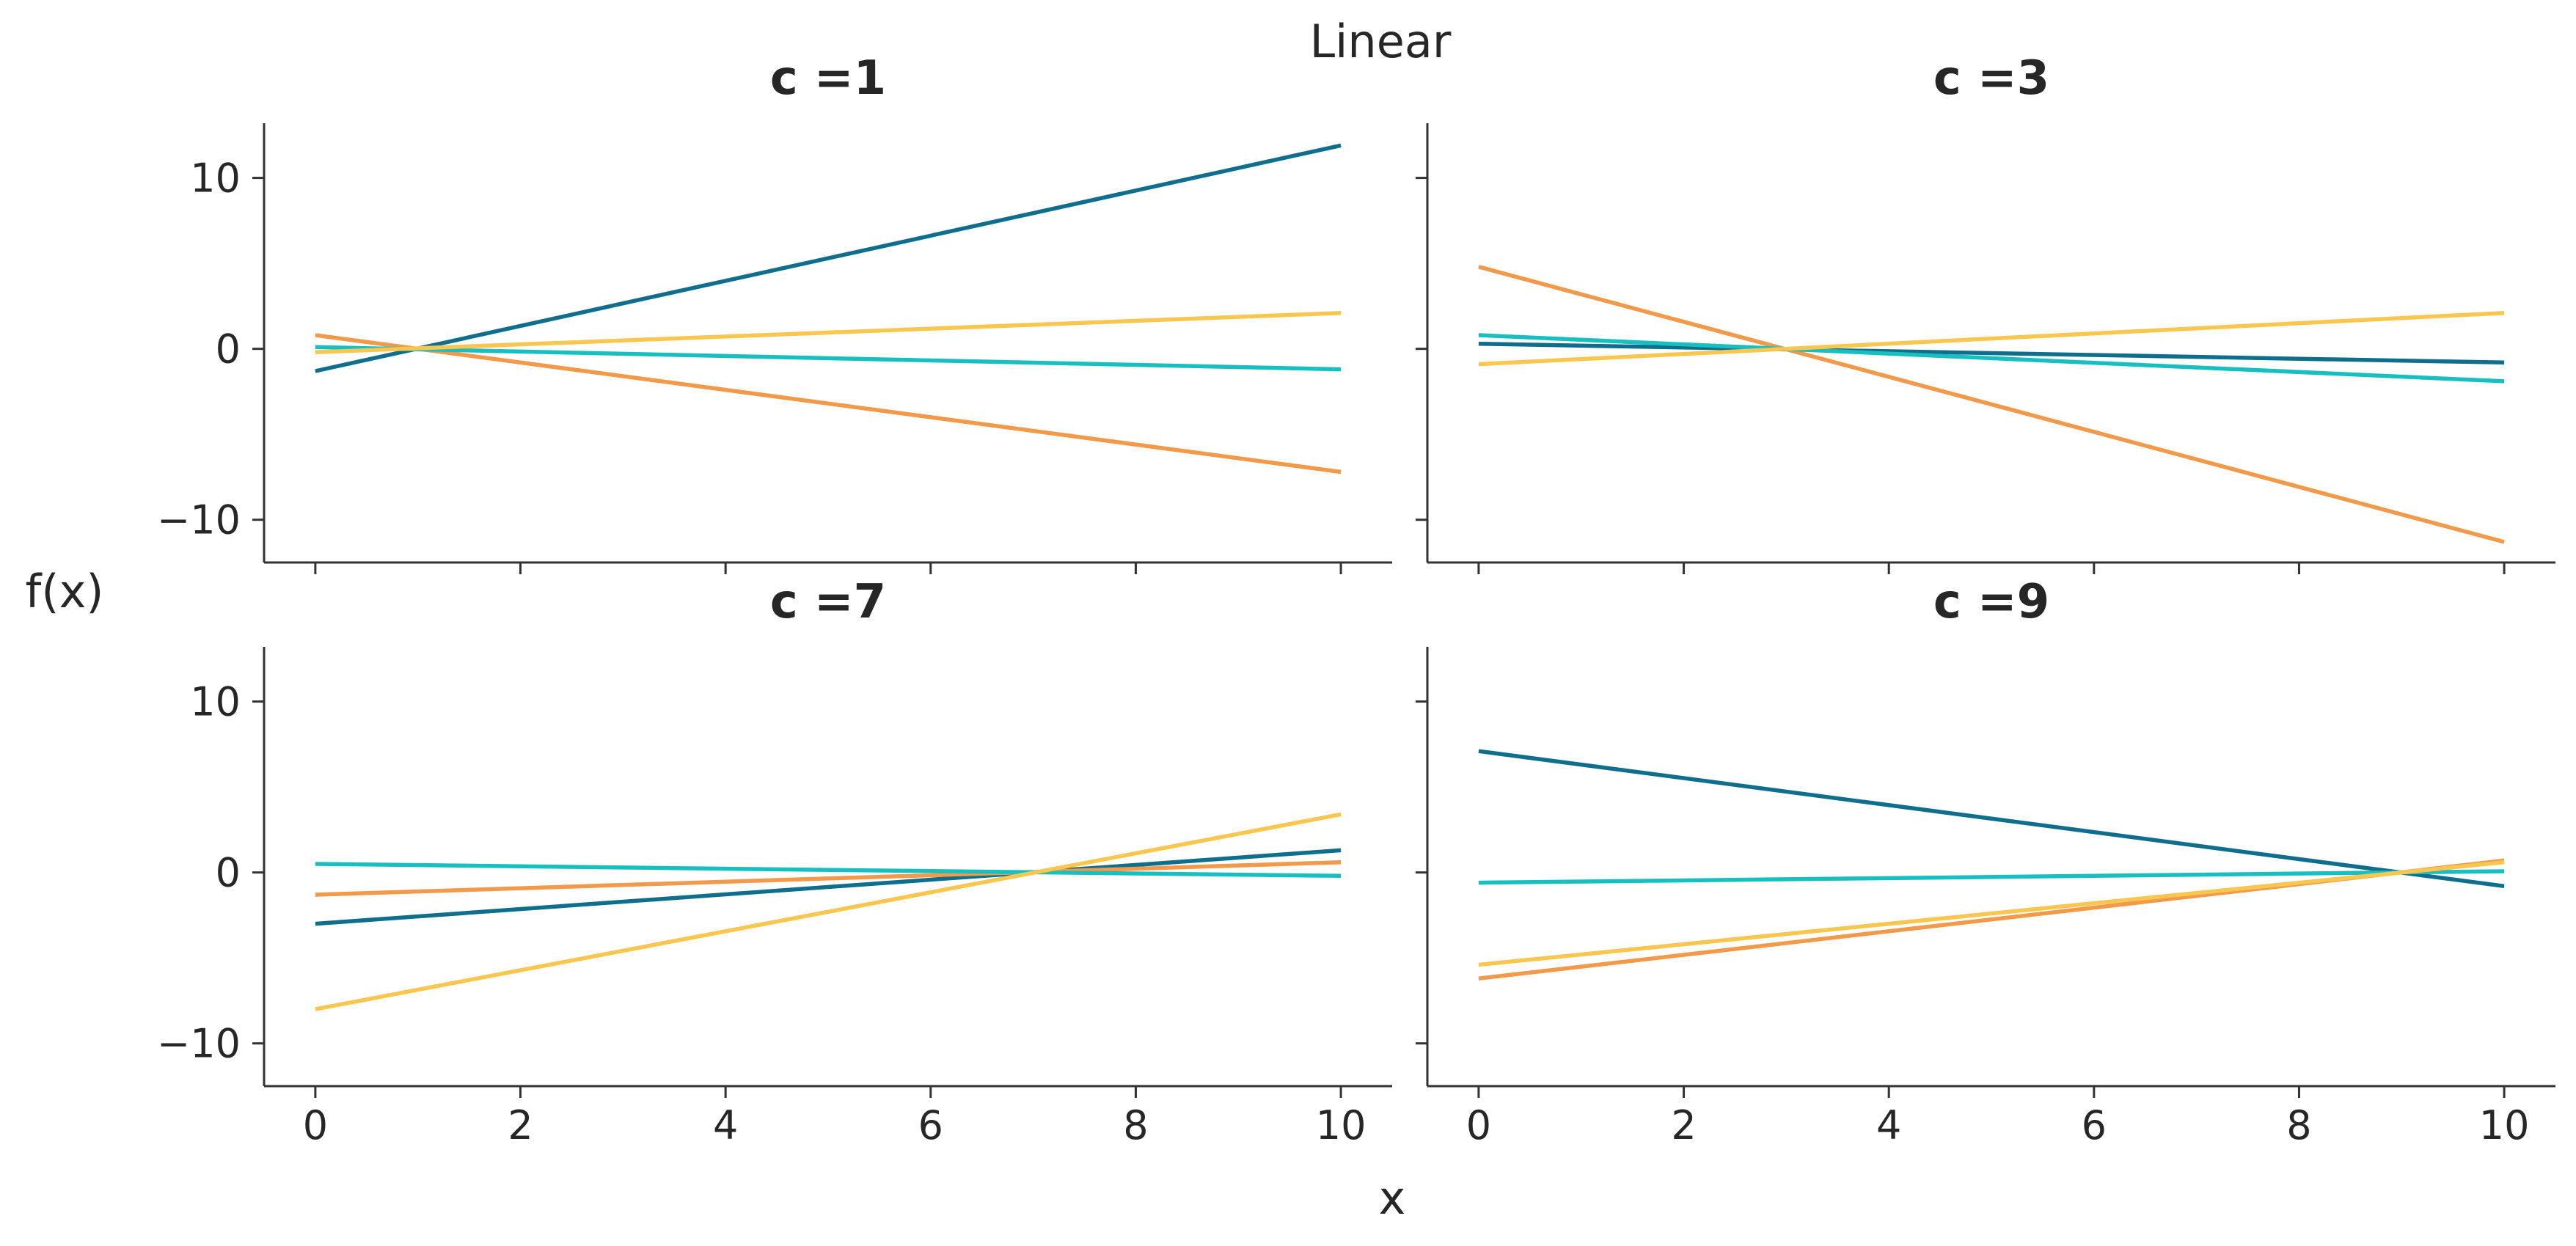 The image size is (2576, 1246). Describe the element at coordinates (1392, 1198) in the screenshot. I see `x-axis-label: x` at that location.